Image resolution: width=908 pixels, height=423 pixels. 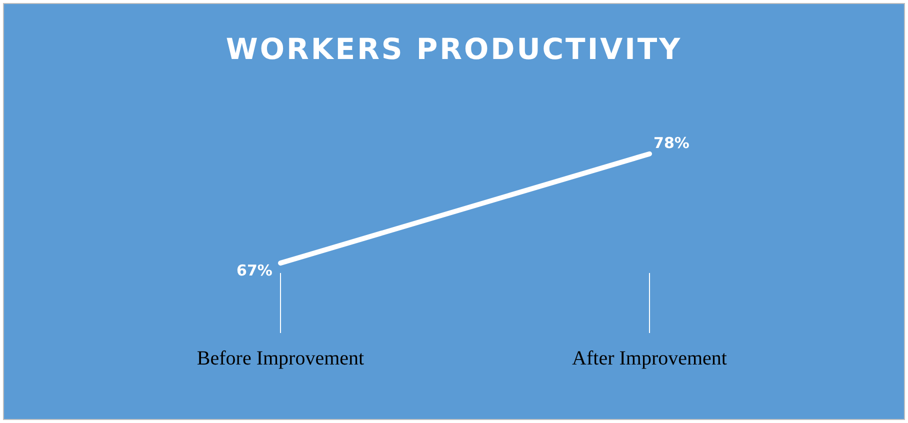 I want to click on x-tick-label: After Improvement, so click(x=650, y=358).